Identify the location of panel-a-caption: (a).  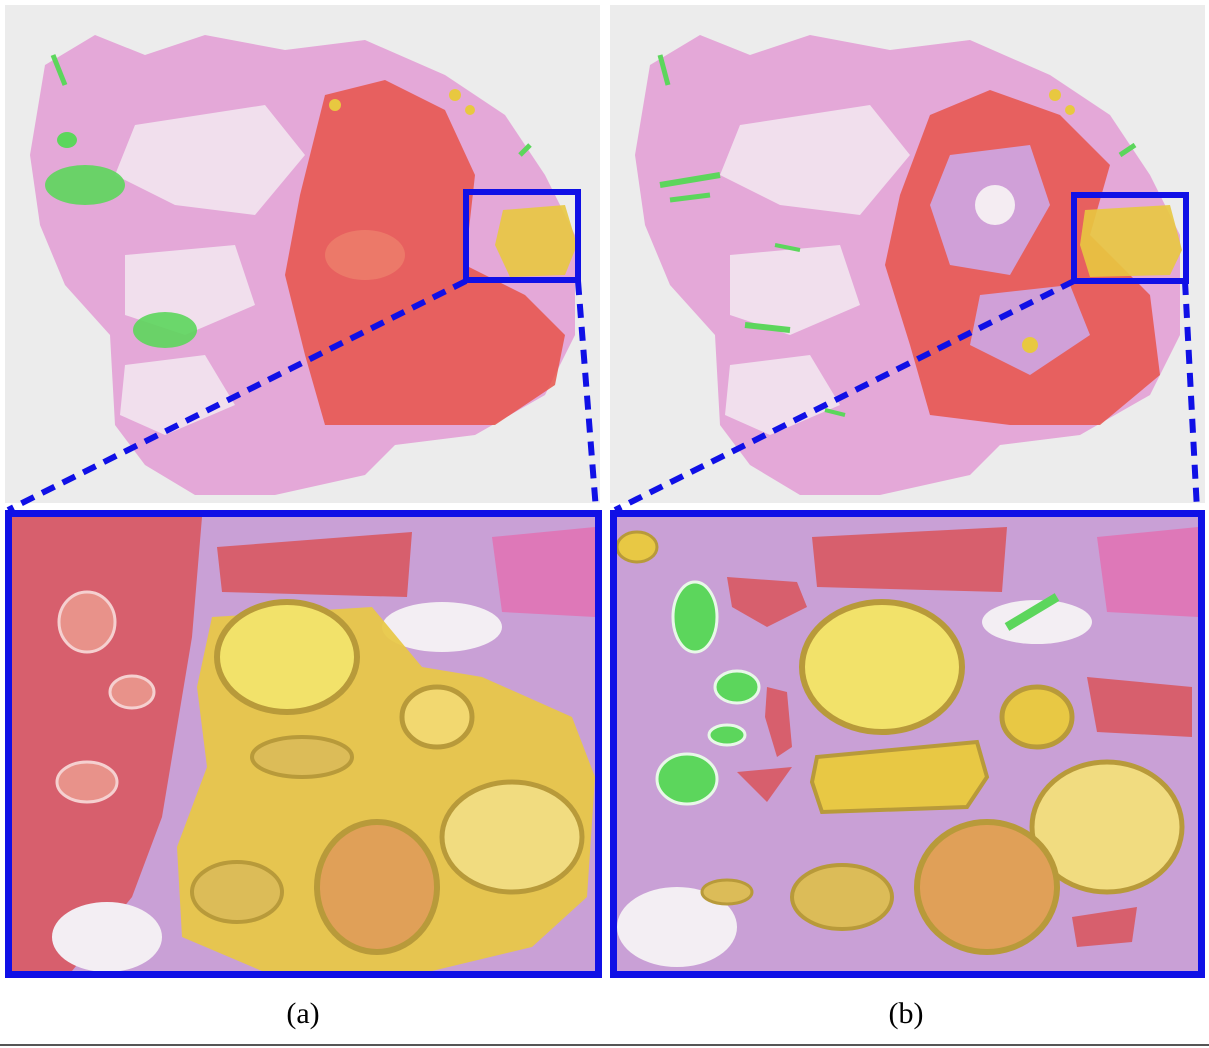
(303, 1013).